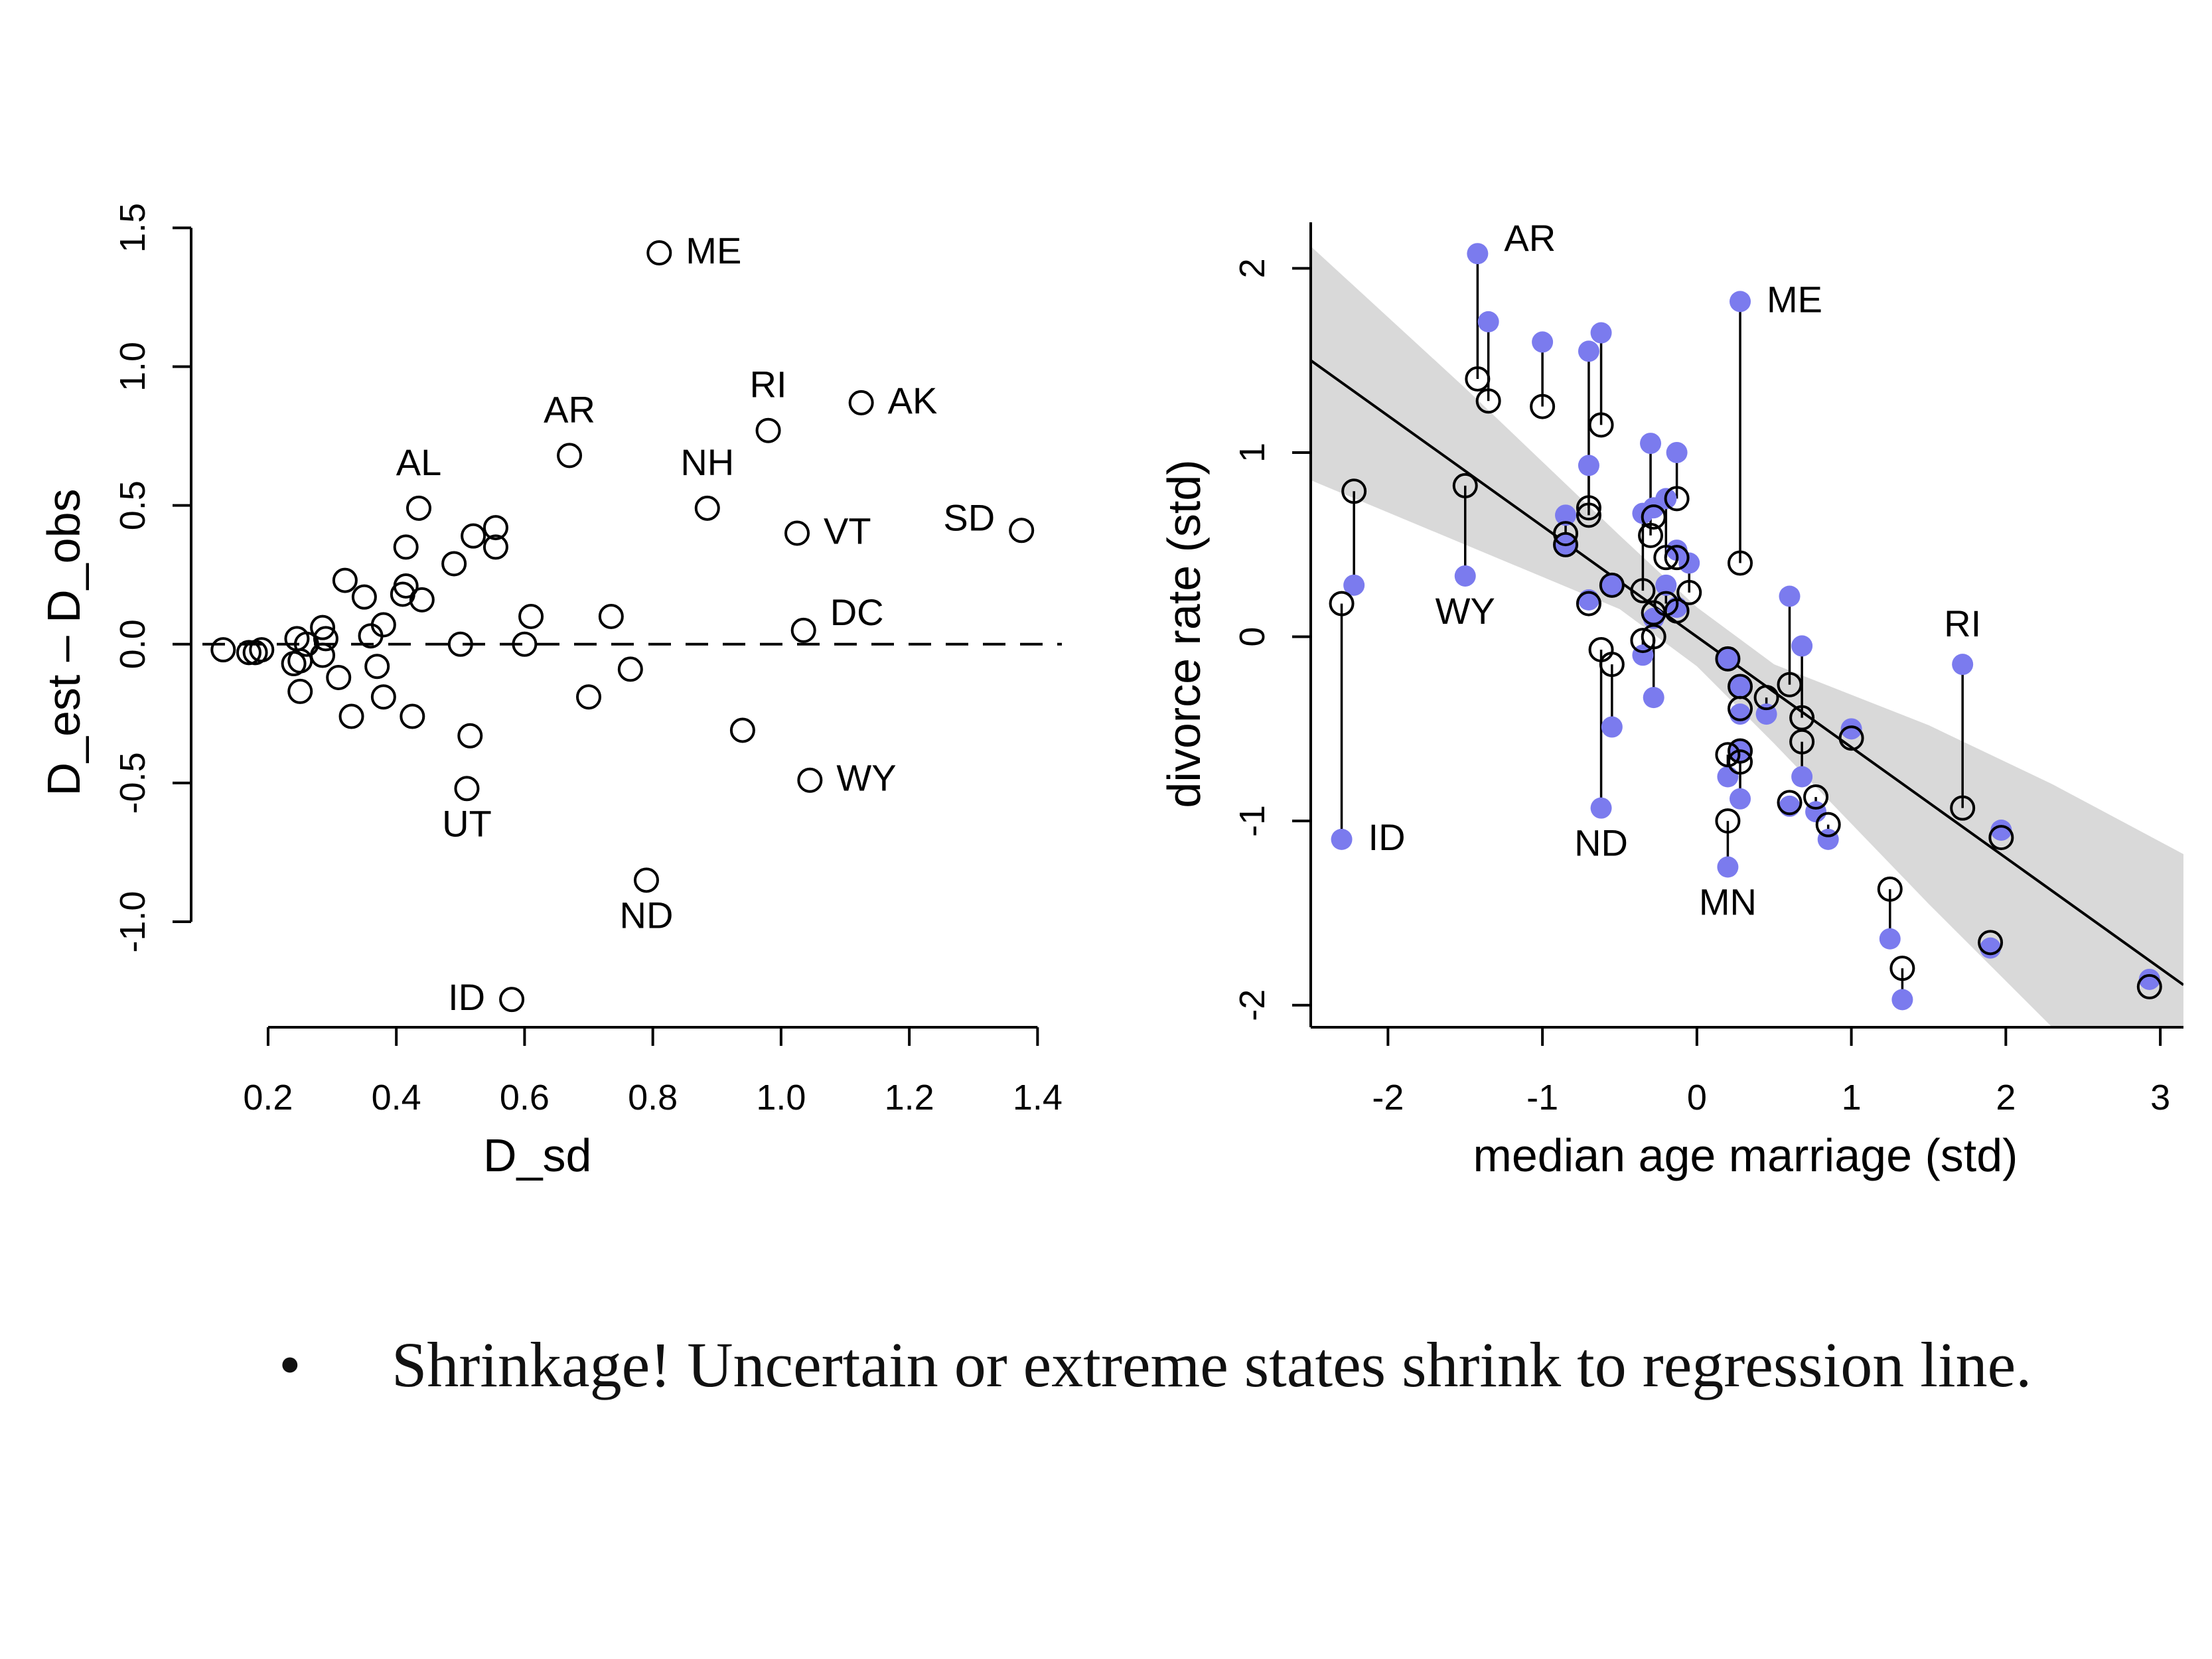  Describe the element at coordinates (1252, 821) in the screenshot. I see `y-tick-label: -1` at that location.